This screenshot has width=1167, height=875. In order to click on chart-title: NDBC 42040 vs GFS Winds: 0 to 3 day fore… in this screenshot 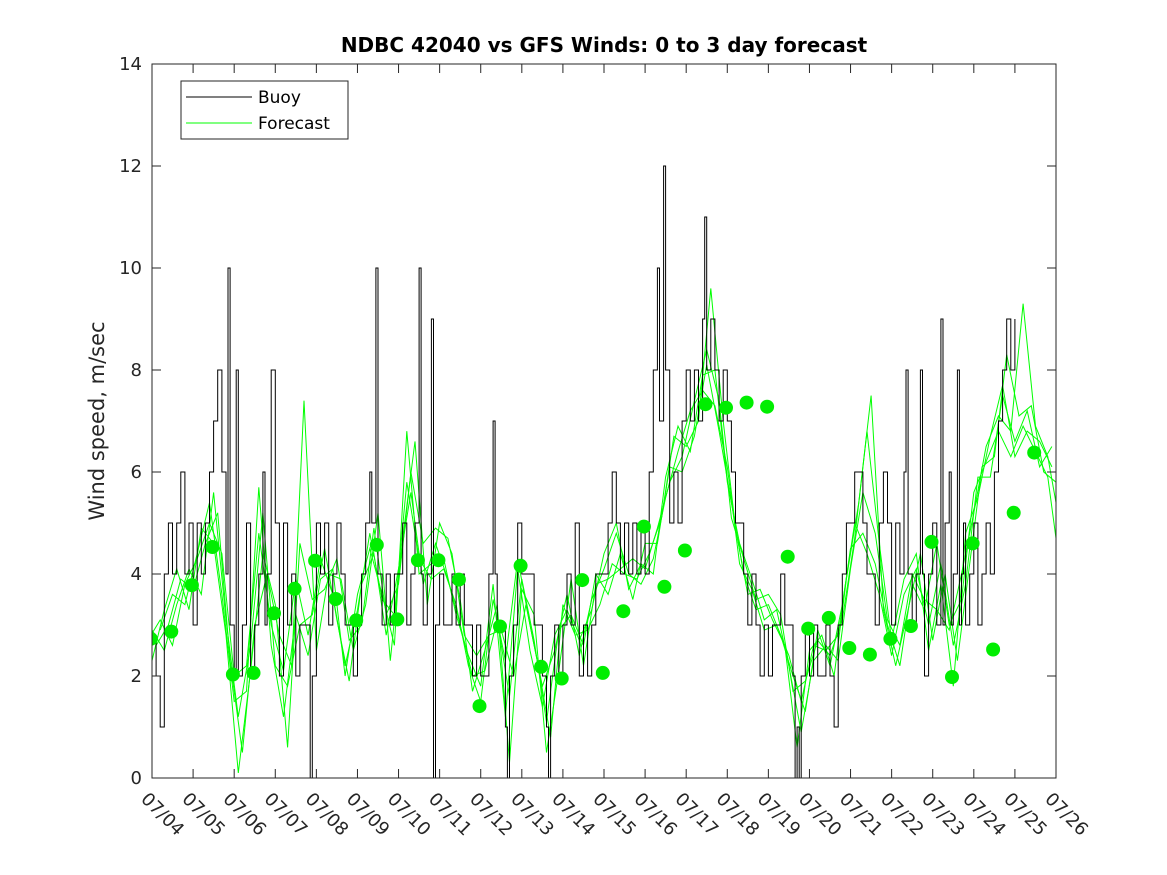, I will do `click(604, 45)`.